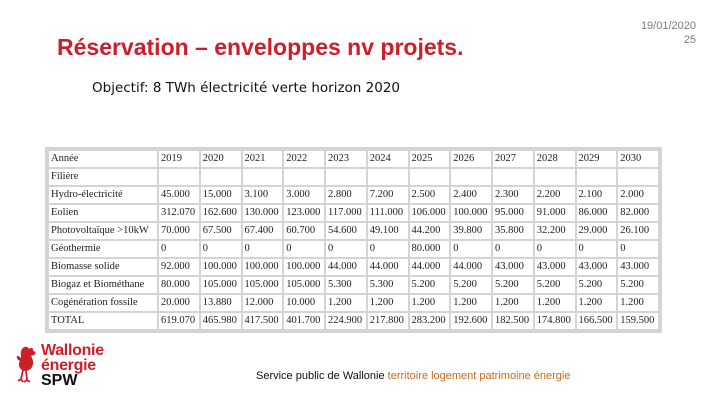 The height and width of the screenshot is (405, 720). Describe the element at coordinates (103, 285) in the screenshot. I see `row-label-cell: Biogaz et Biométhane` at that location.